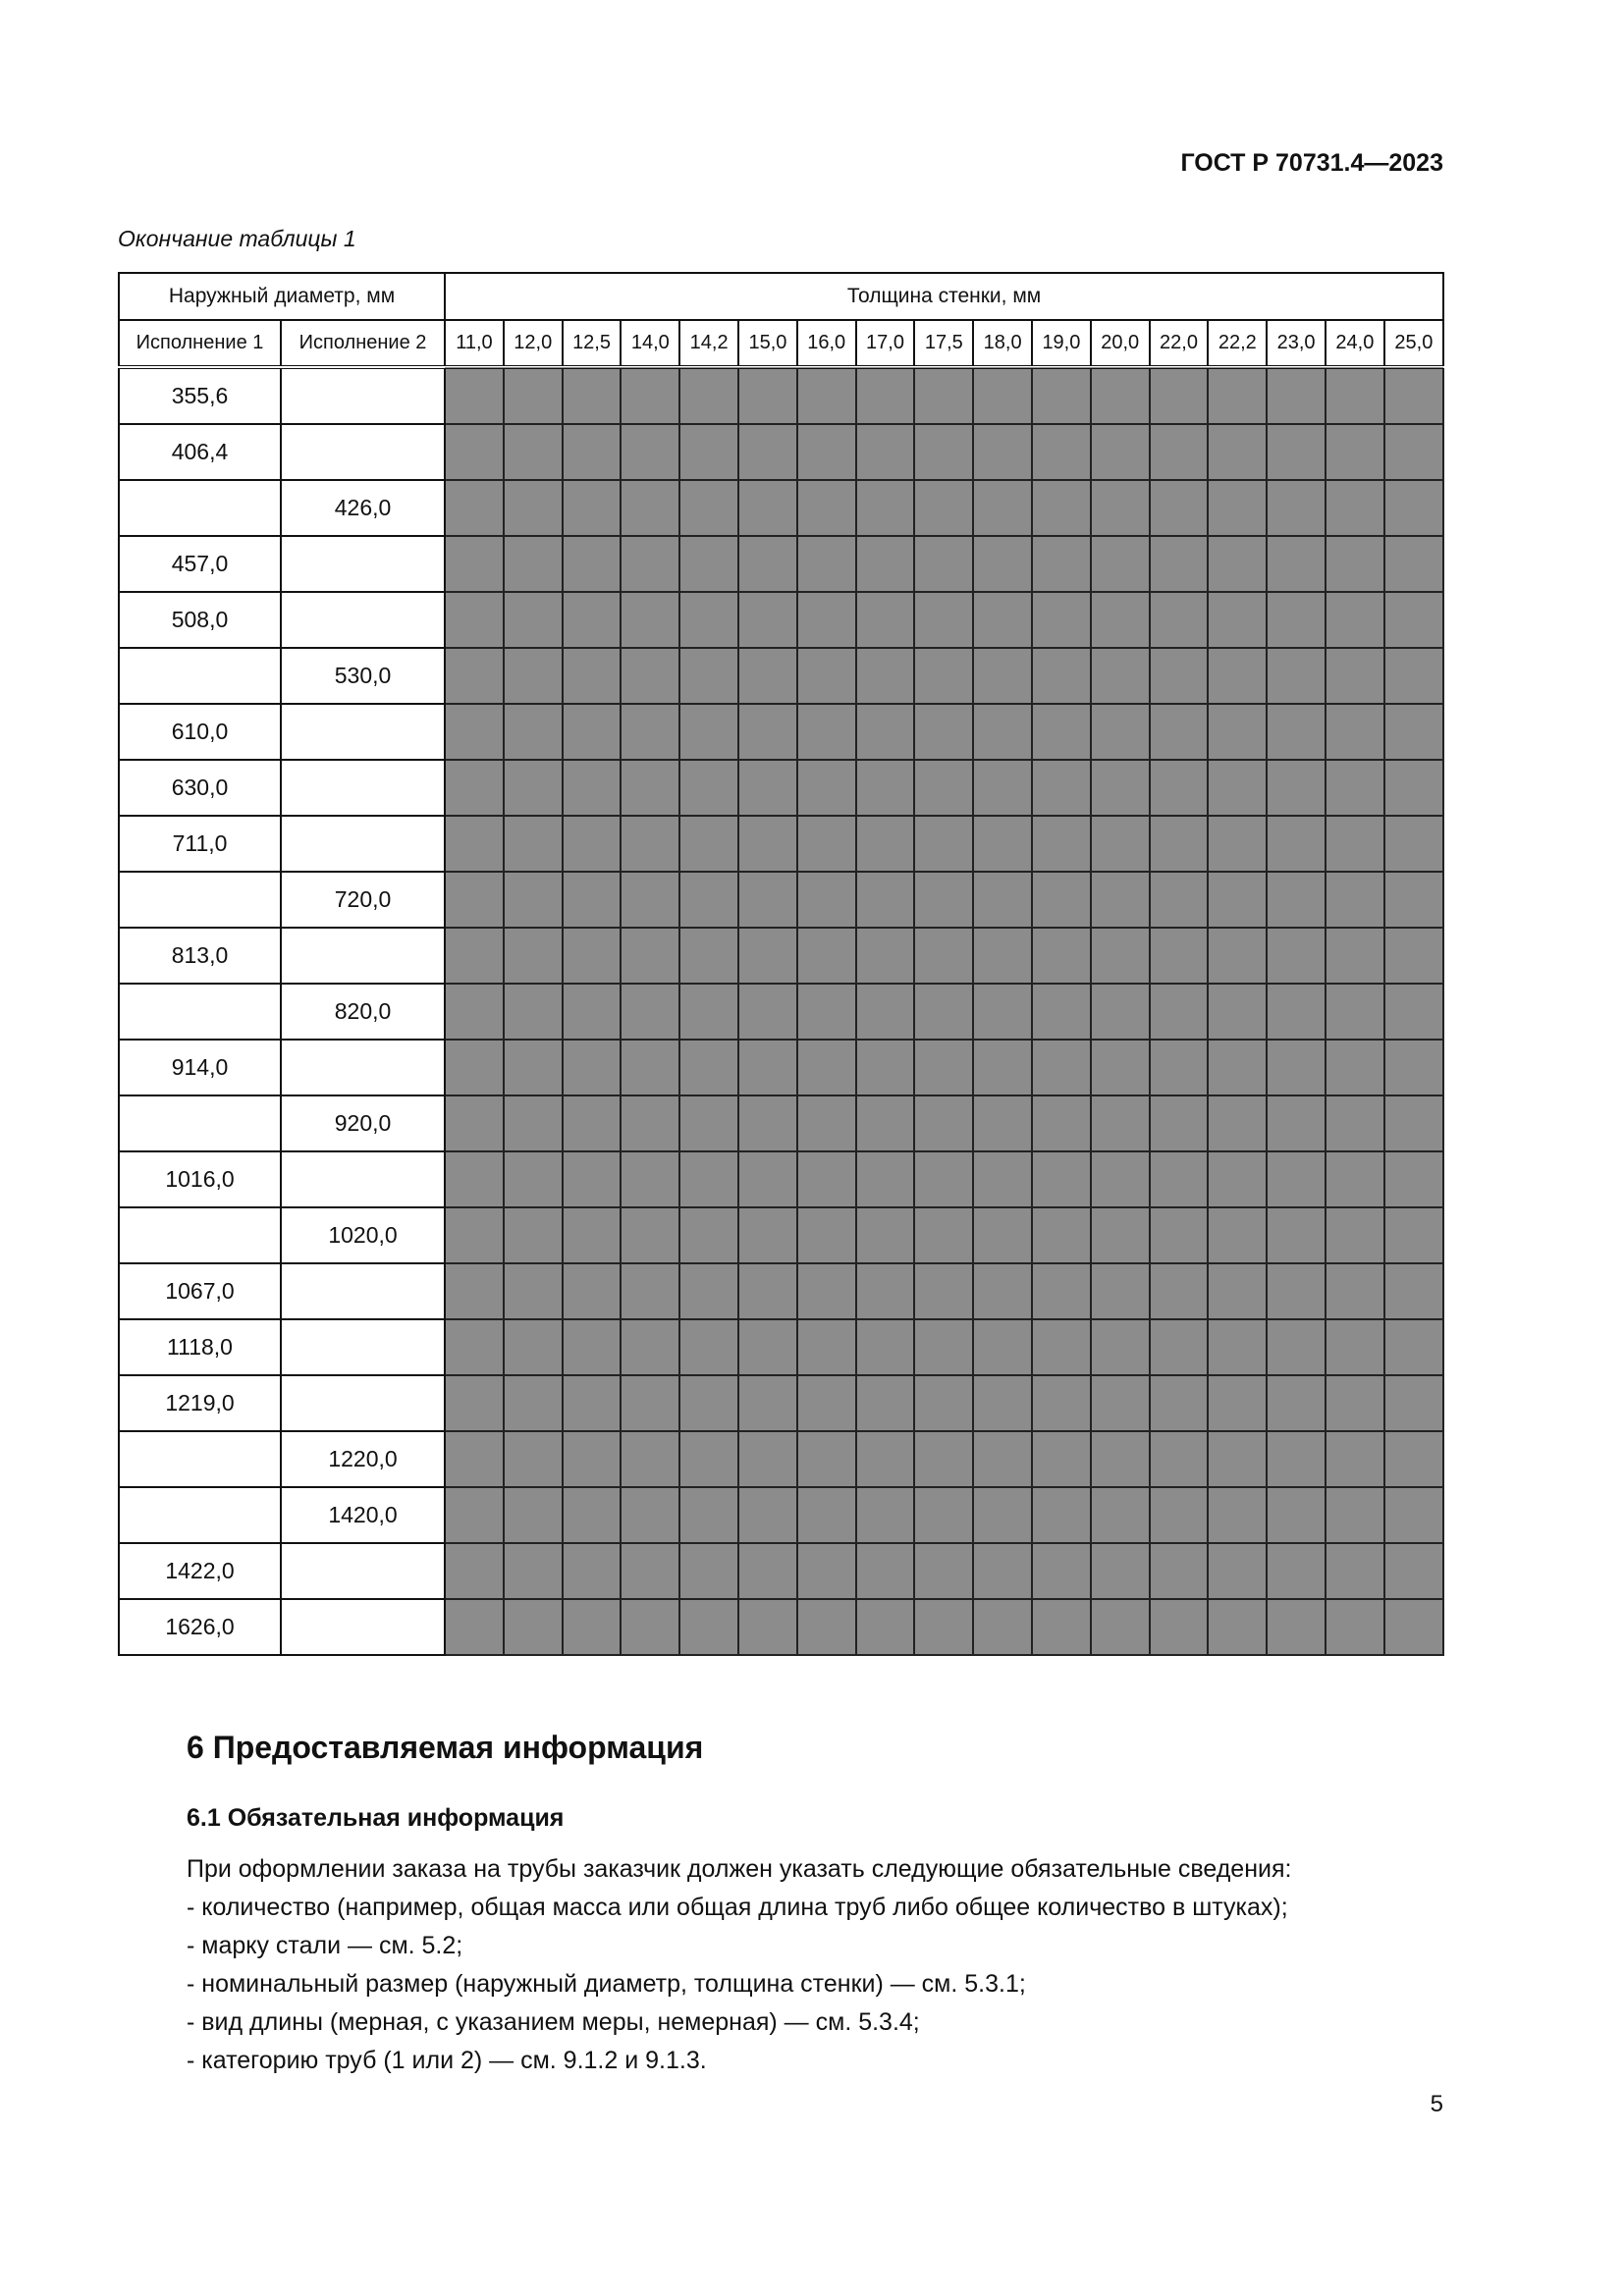 This screenshot has height=2296, width=1624. Describe the element at coordinates (200, 732) in the screenshot. I see `exec1-diameter-cell: 610,0` at that location.